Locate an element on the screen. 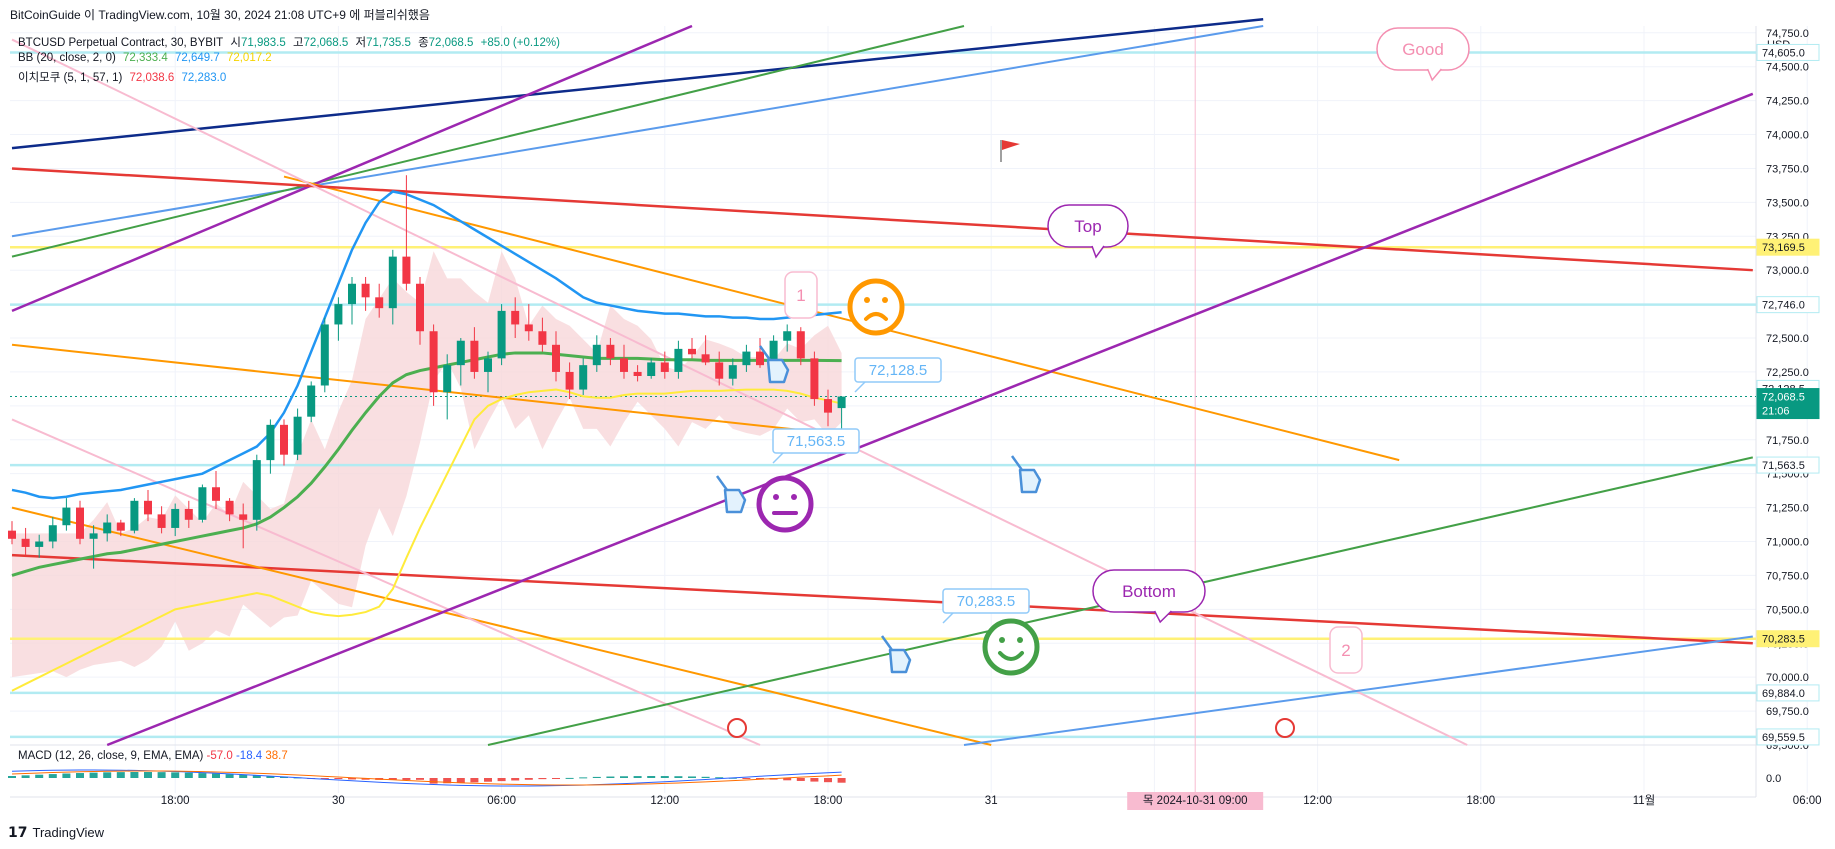 Image resolution: width=1835 pixels, height=849 pixels. bubble-top is located at coordinates (1088, 226).